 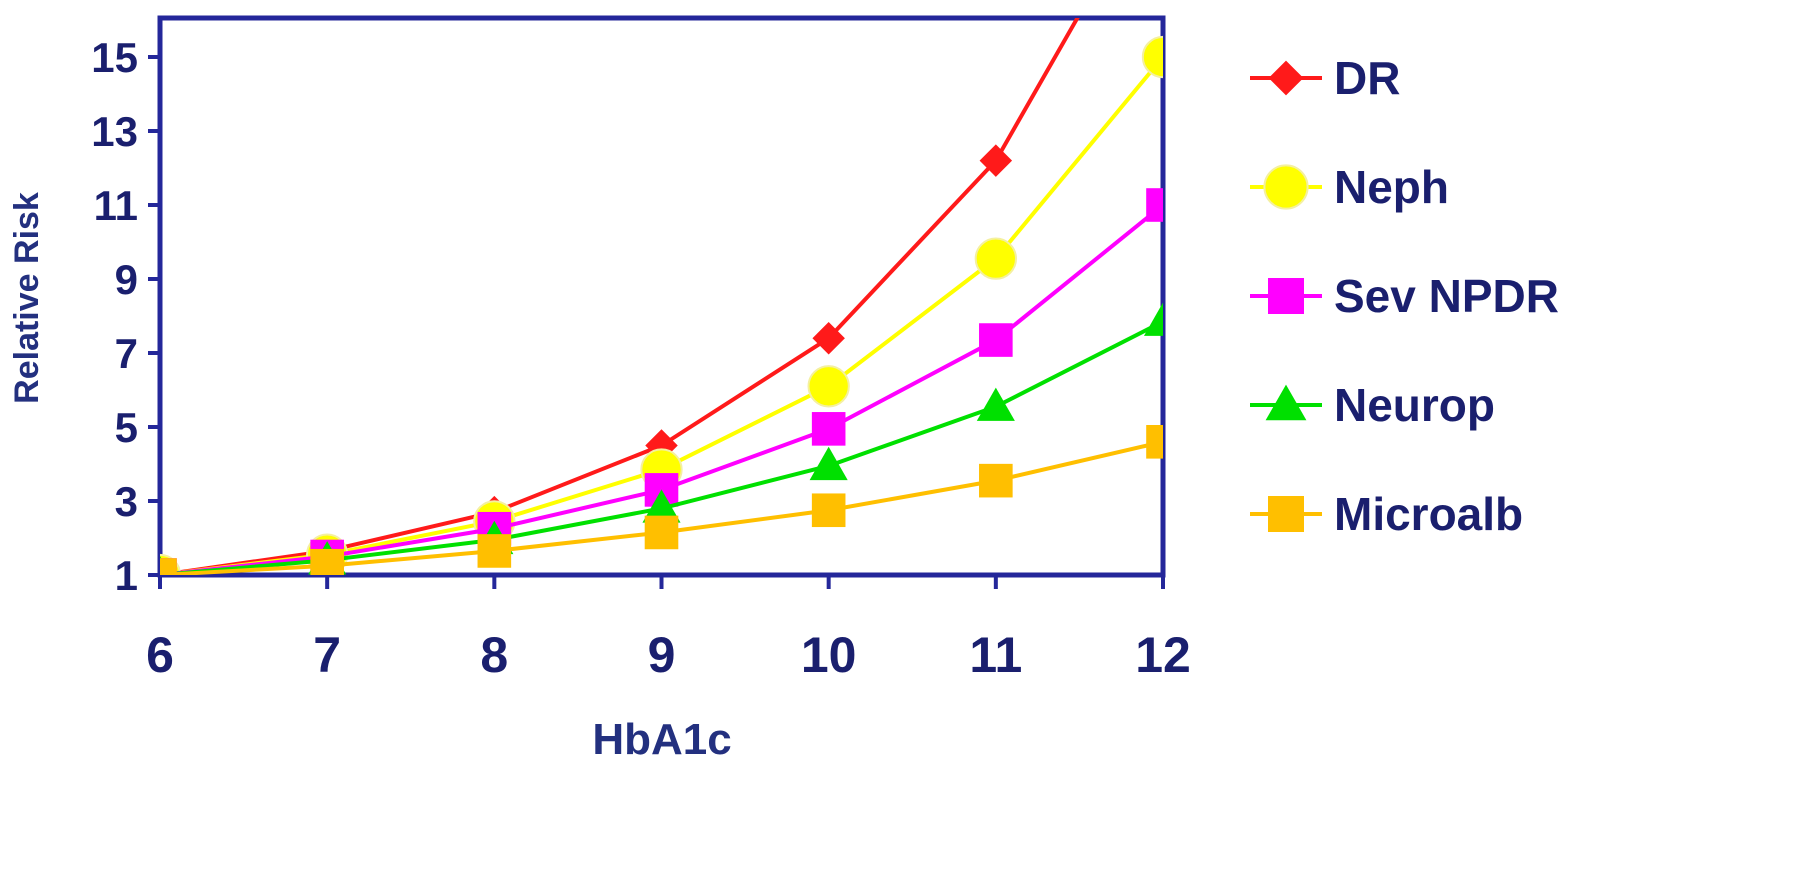 What do you see at coordinates (1163, 655) in the screenshot?
I see `x-tick-label: 12` at bounding box center [1163, 655].